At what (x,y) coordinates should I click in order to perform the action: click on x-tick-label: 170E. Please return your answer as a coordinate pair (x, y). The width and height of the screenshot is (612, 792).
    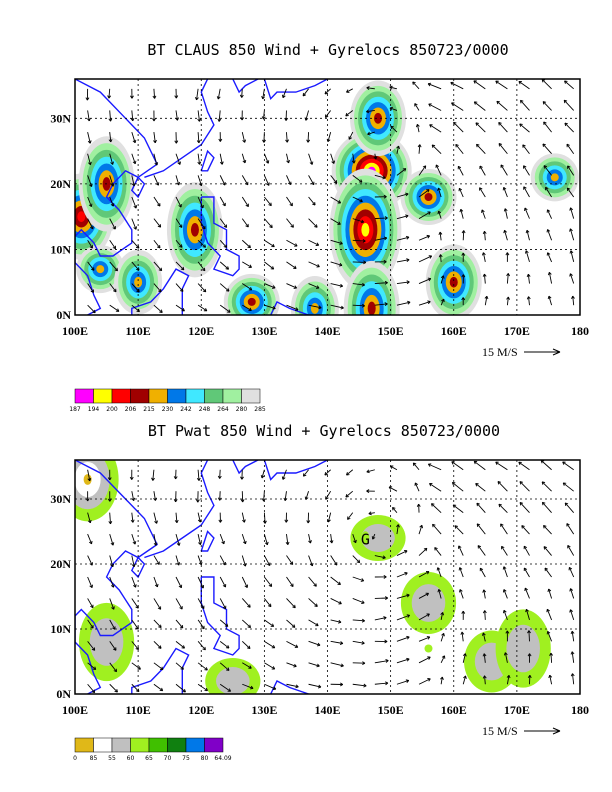
    Looking at the image, I should click on (517, 331).